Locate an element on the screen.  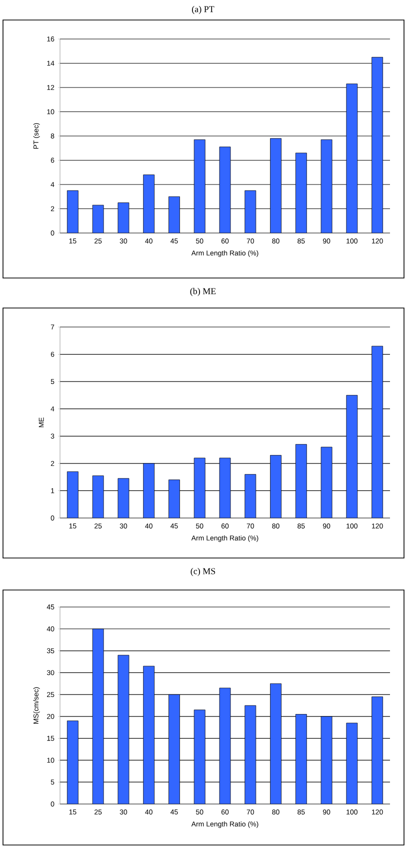
chart-title: (a) PT is located at coordinates (203, 10).